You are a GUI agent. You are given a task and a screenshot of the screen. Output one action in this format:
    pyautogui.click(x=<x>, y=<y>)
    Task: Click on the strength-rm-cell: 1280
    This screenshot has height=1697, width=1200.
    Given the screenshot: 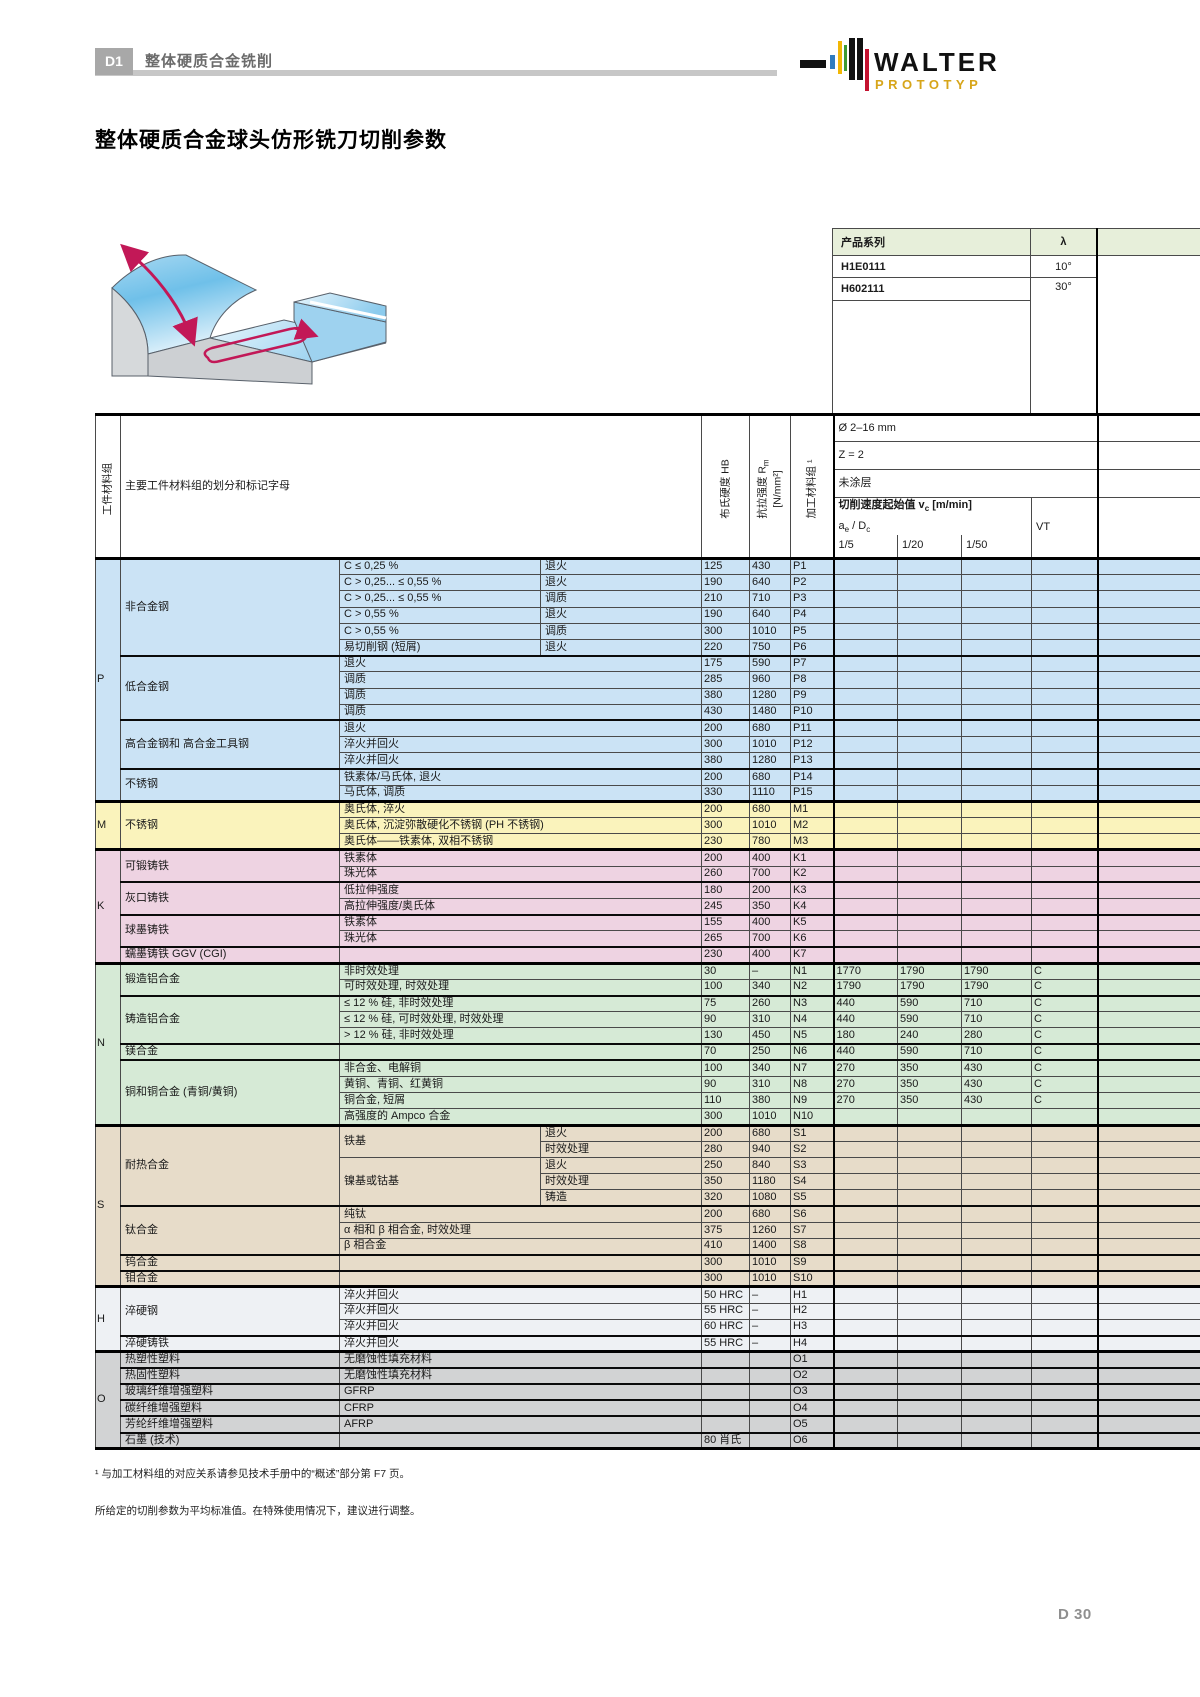 What is the action you would take?
    pyautogui.click(x=770, y=696)
    